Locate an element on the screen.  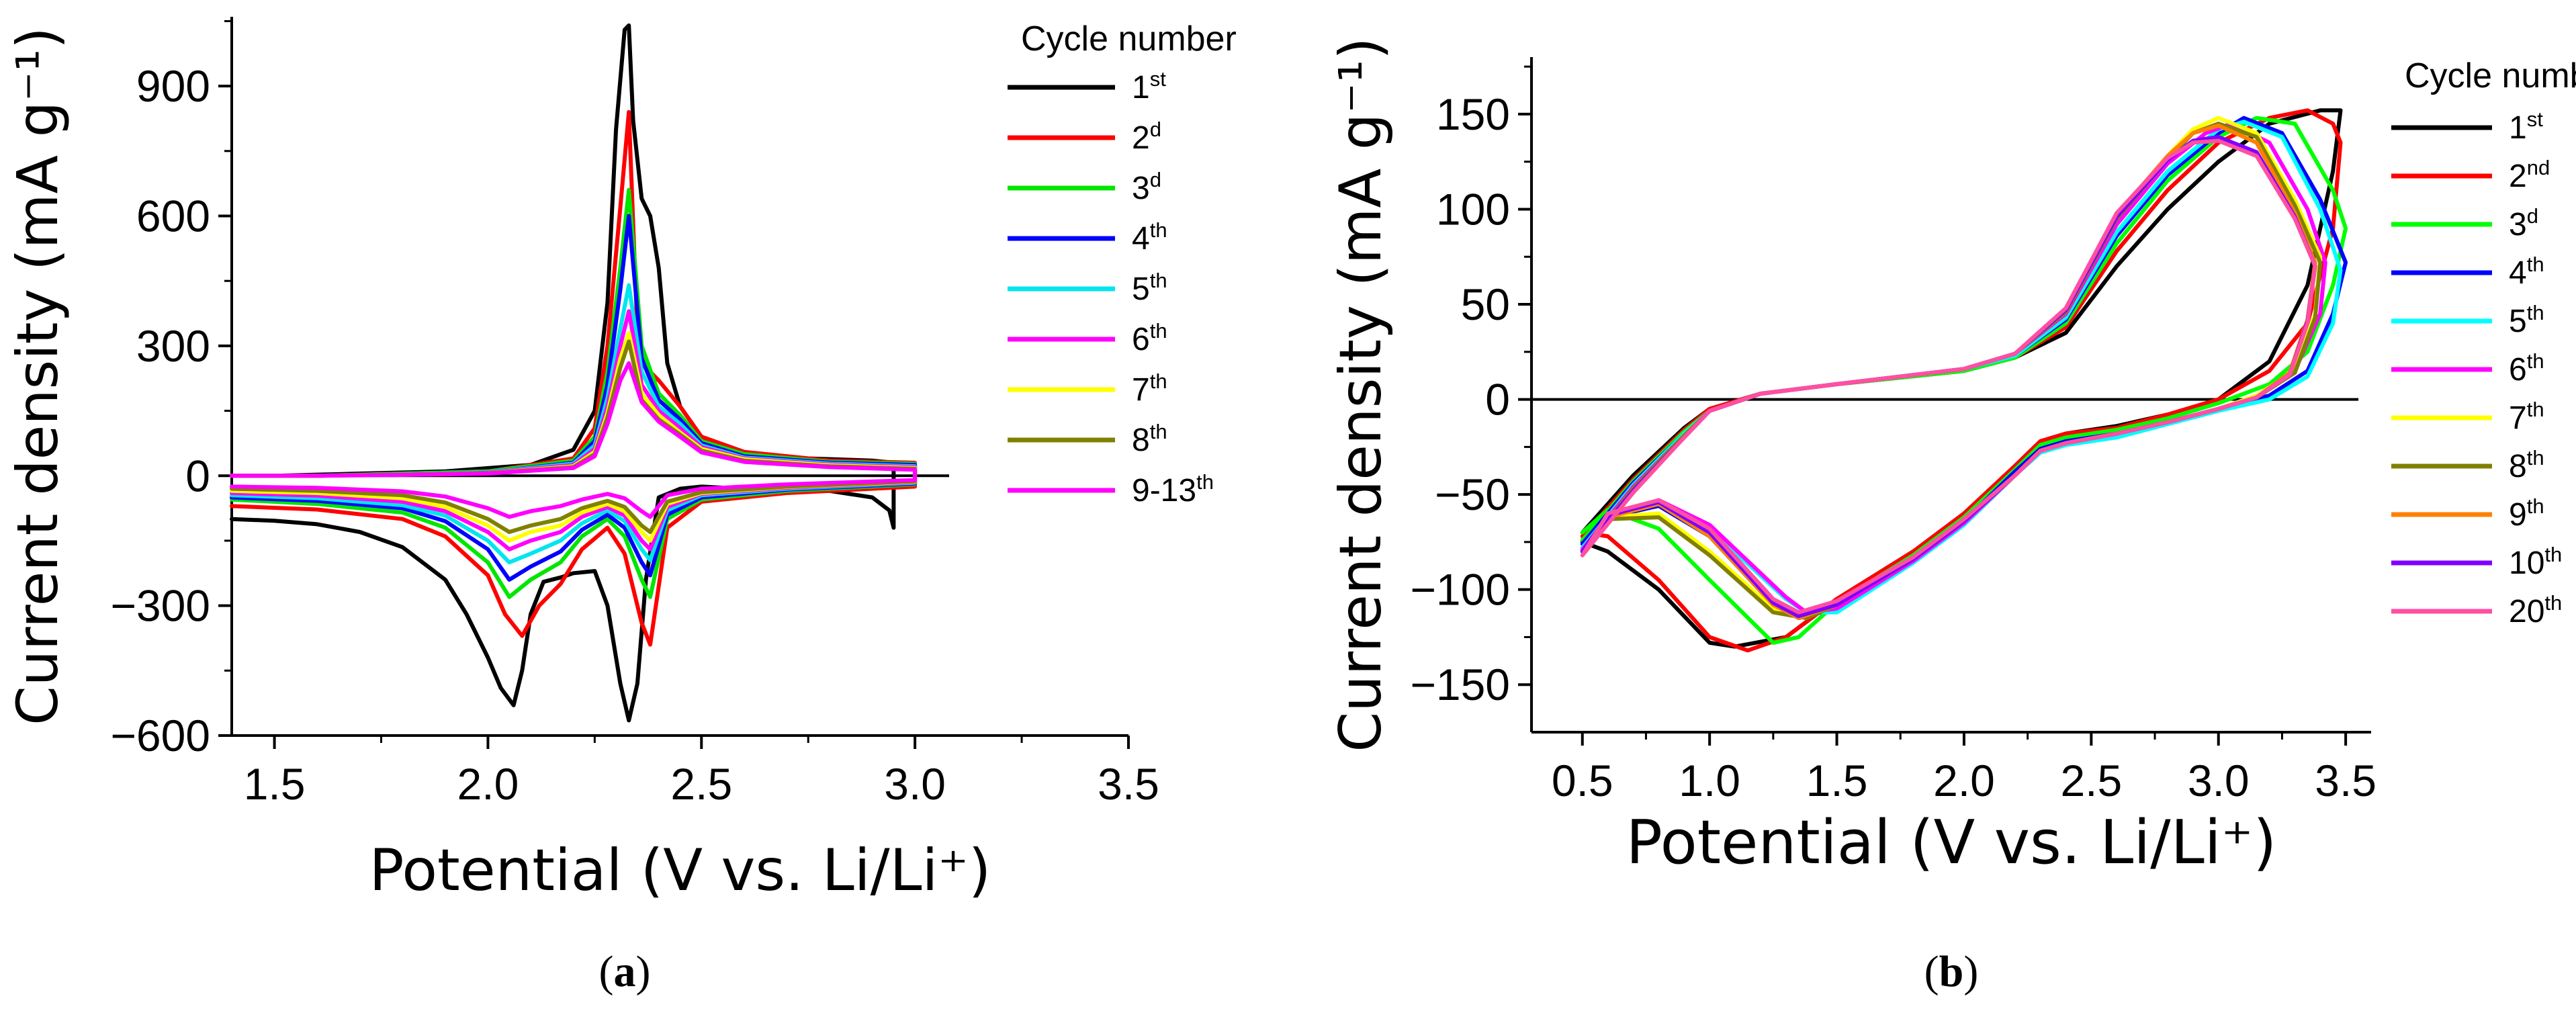
legend-label: 10th is located at coordinates (2536, 562).